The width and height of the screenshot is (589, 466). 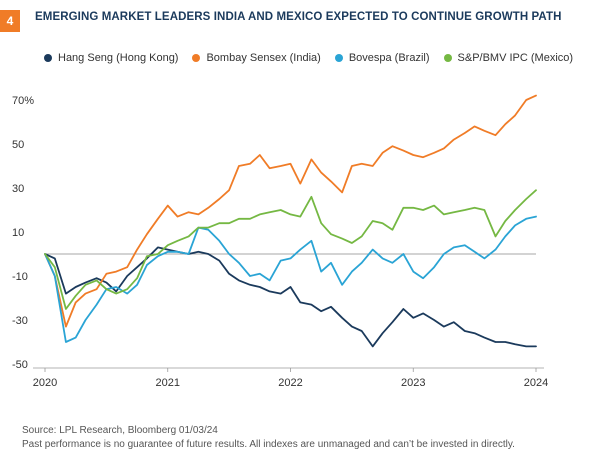 I want to click on x-tick-label-2023: 2023, so click(x=413, y=383).